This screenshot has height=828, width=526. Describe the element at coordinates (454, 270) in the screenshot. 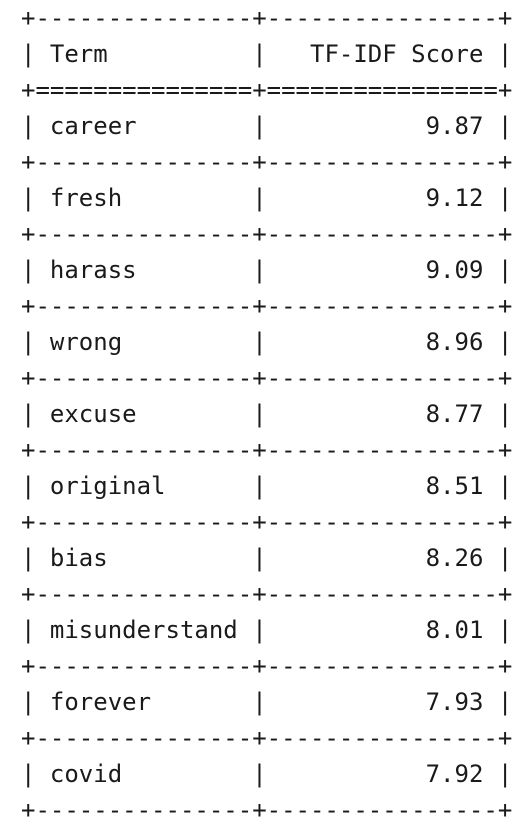

I see `score-cell: 9.09` at that location.